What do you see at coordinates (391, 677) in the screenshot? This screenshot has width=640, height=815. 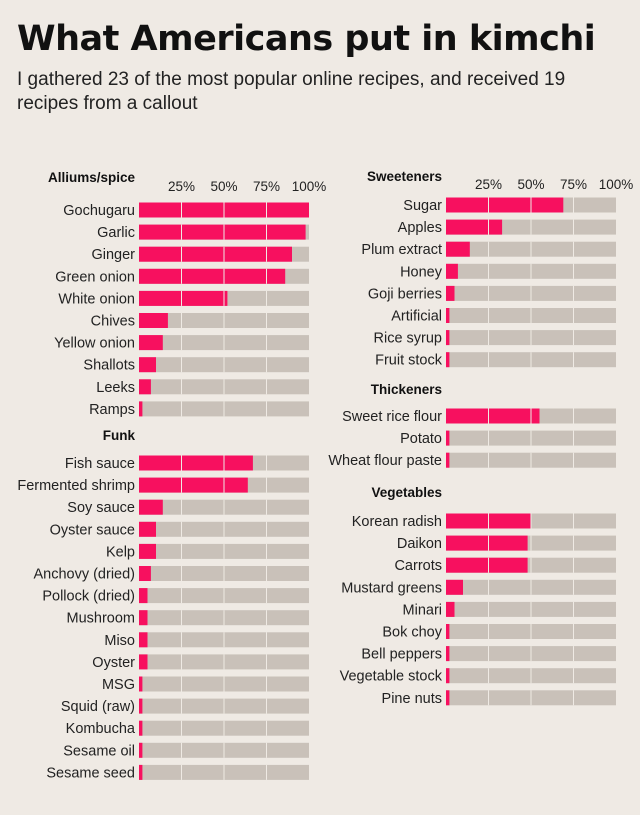 I see `category-label: Vegetable stock` at bounding box center [391, 677].